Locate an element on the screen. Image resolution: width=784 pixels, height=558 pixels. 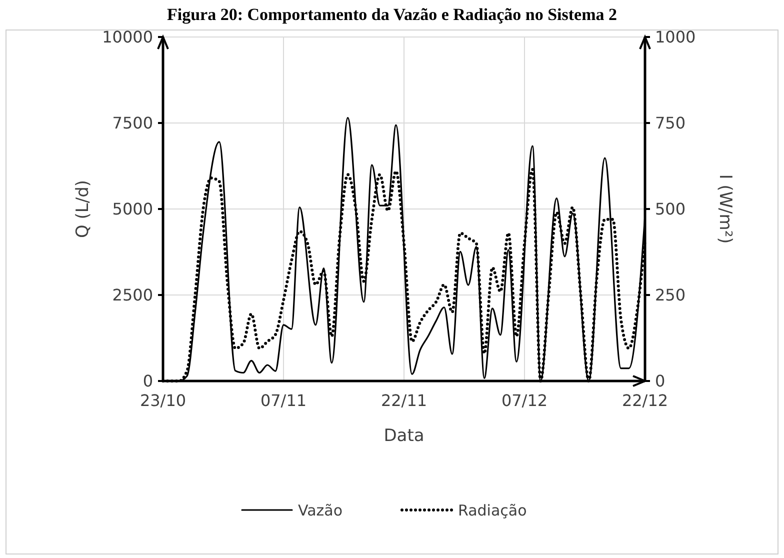
x-tick-label: 07/11 is located at coordinates (283, 400).